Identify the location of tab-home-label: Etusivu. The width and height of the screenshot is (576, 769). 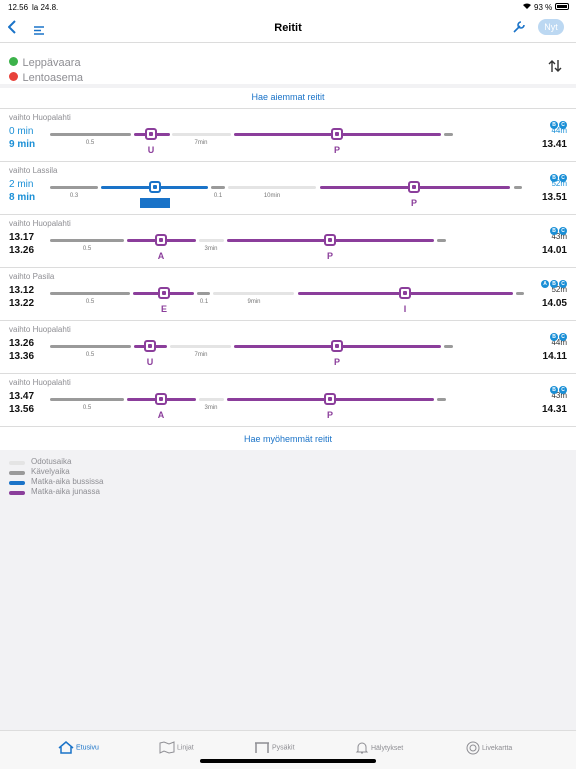
(87, 748).